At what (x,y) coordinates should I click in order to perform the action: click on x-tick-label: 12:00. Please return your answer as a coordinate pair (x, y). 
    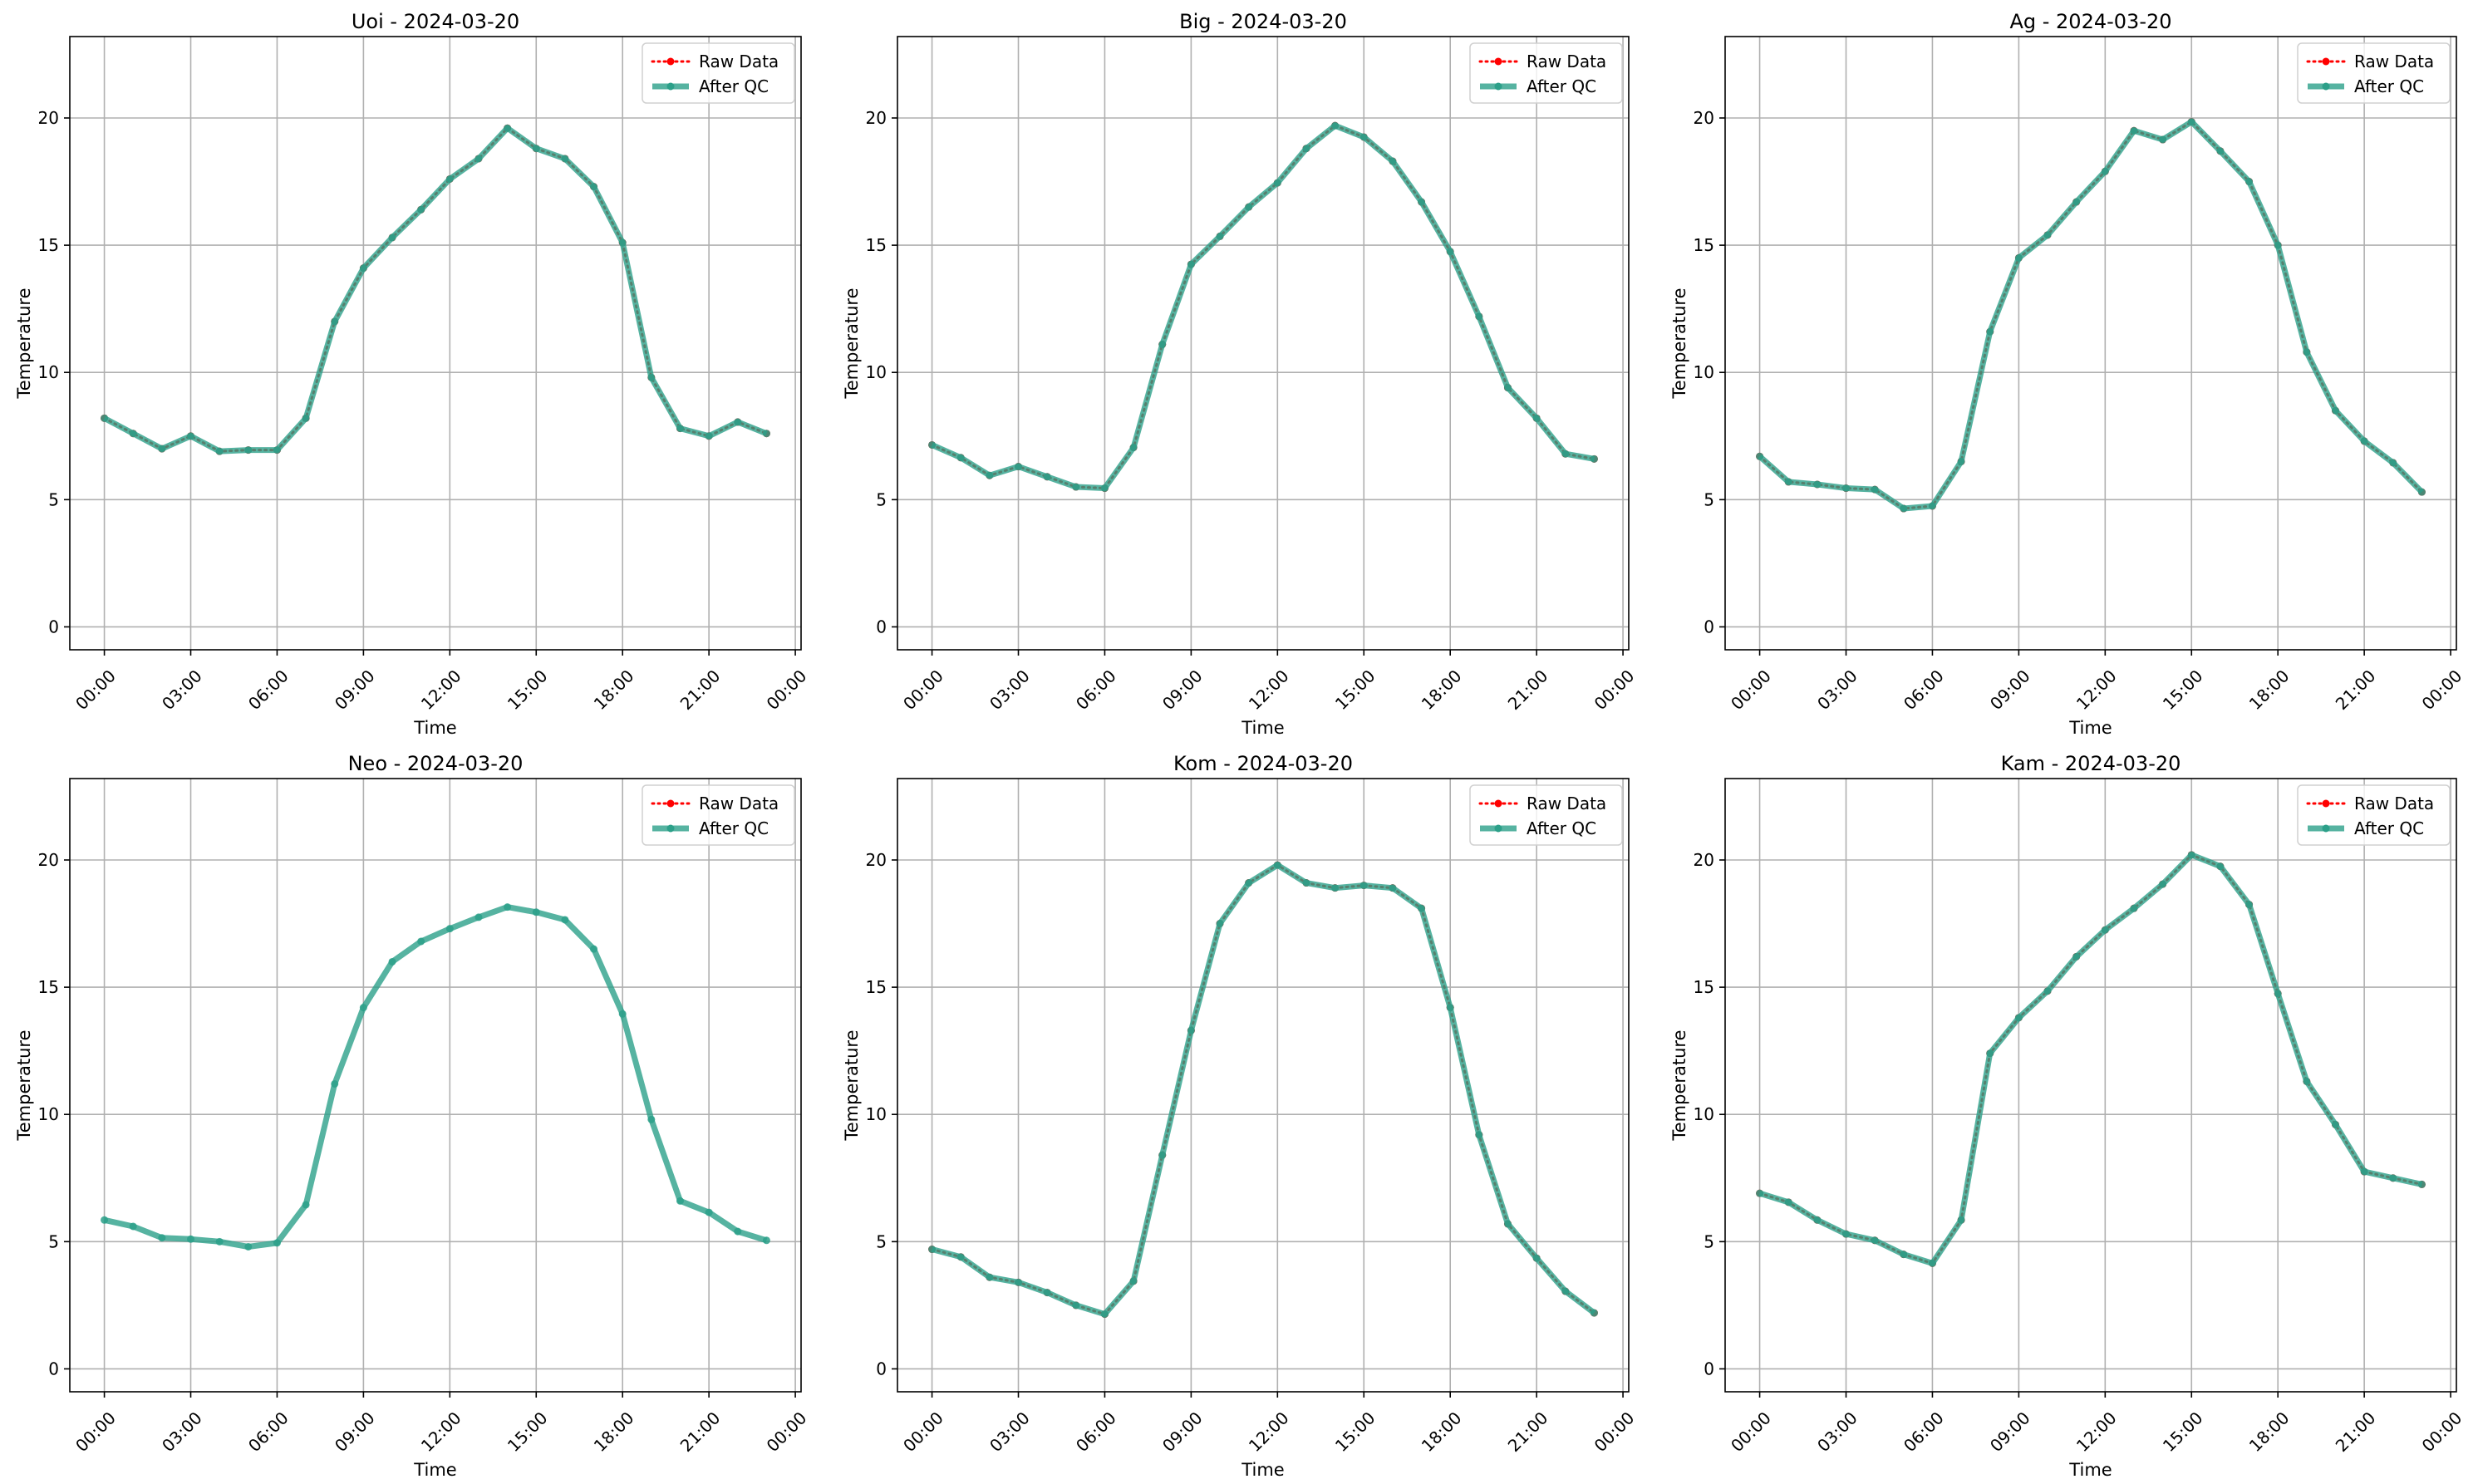
    Looking at the image, I should click on (441, 1432).